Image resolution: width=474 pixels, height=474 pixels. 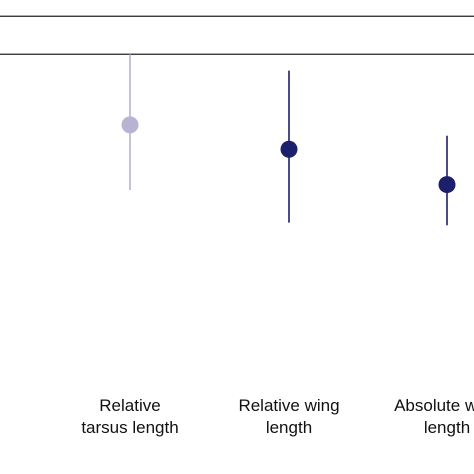 What do you see at coordinates (129, 416) in the screenshot?
I see `x-tick-label-2: Relative tarsus length` at bounding box center [129, 416].